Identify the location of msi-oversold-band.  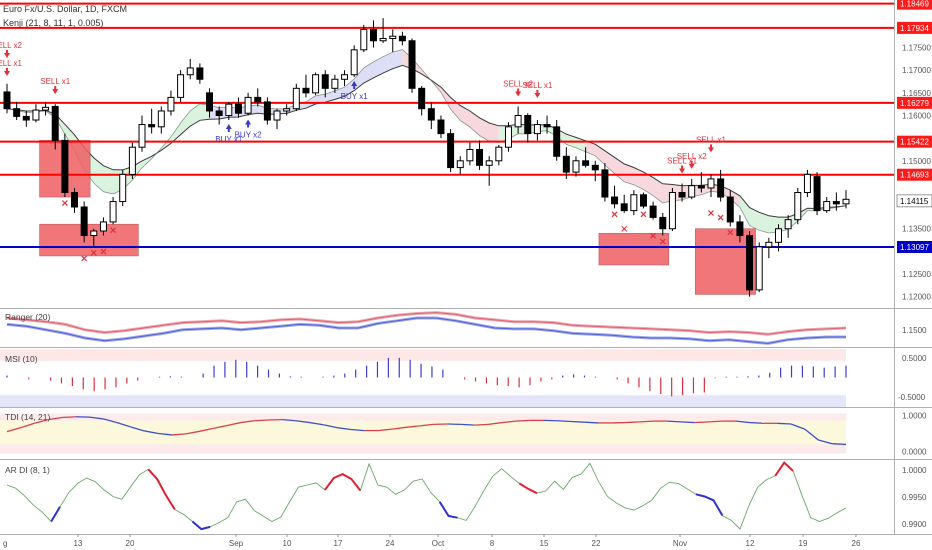
(423, 401).